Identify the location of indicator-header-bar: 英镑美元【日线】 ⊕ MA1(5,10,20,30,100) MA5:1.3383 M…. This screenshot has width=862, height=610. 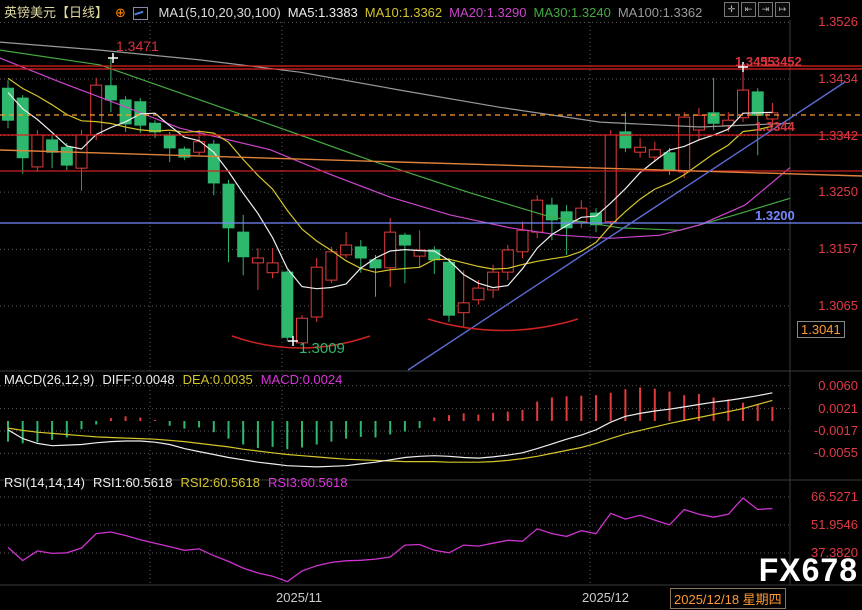
(356, 11).